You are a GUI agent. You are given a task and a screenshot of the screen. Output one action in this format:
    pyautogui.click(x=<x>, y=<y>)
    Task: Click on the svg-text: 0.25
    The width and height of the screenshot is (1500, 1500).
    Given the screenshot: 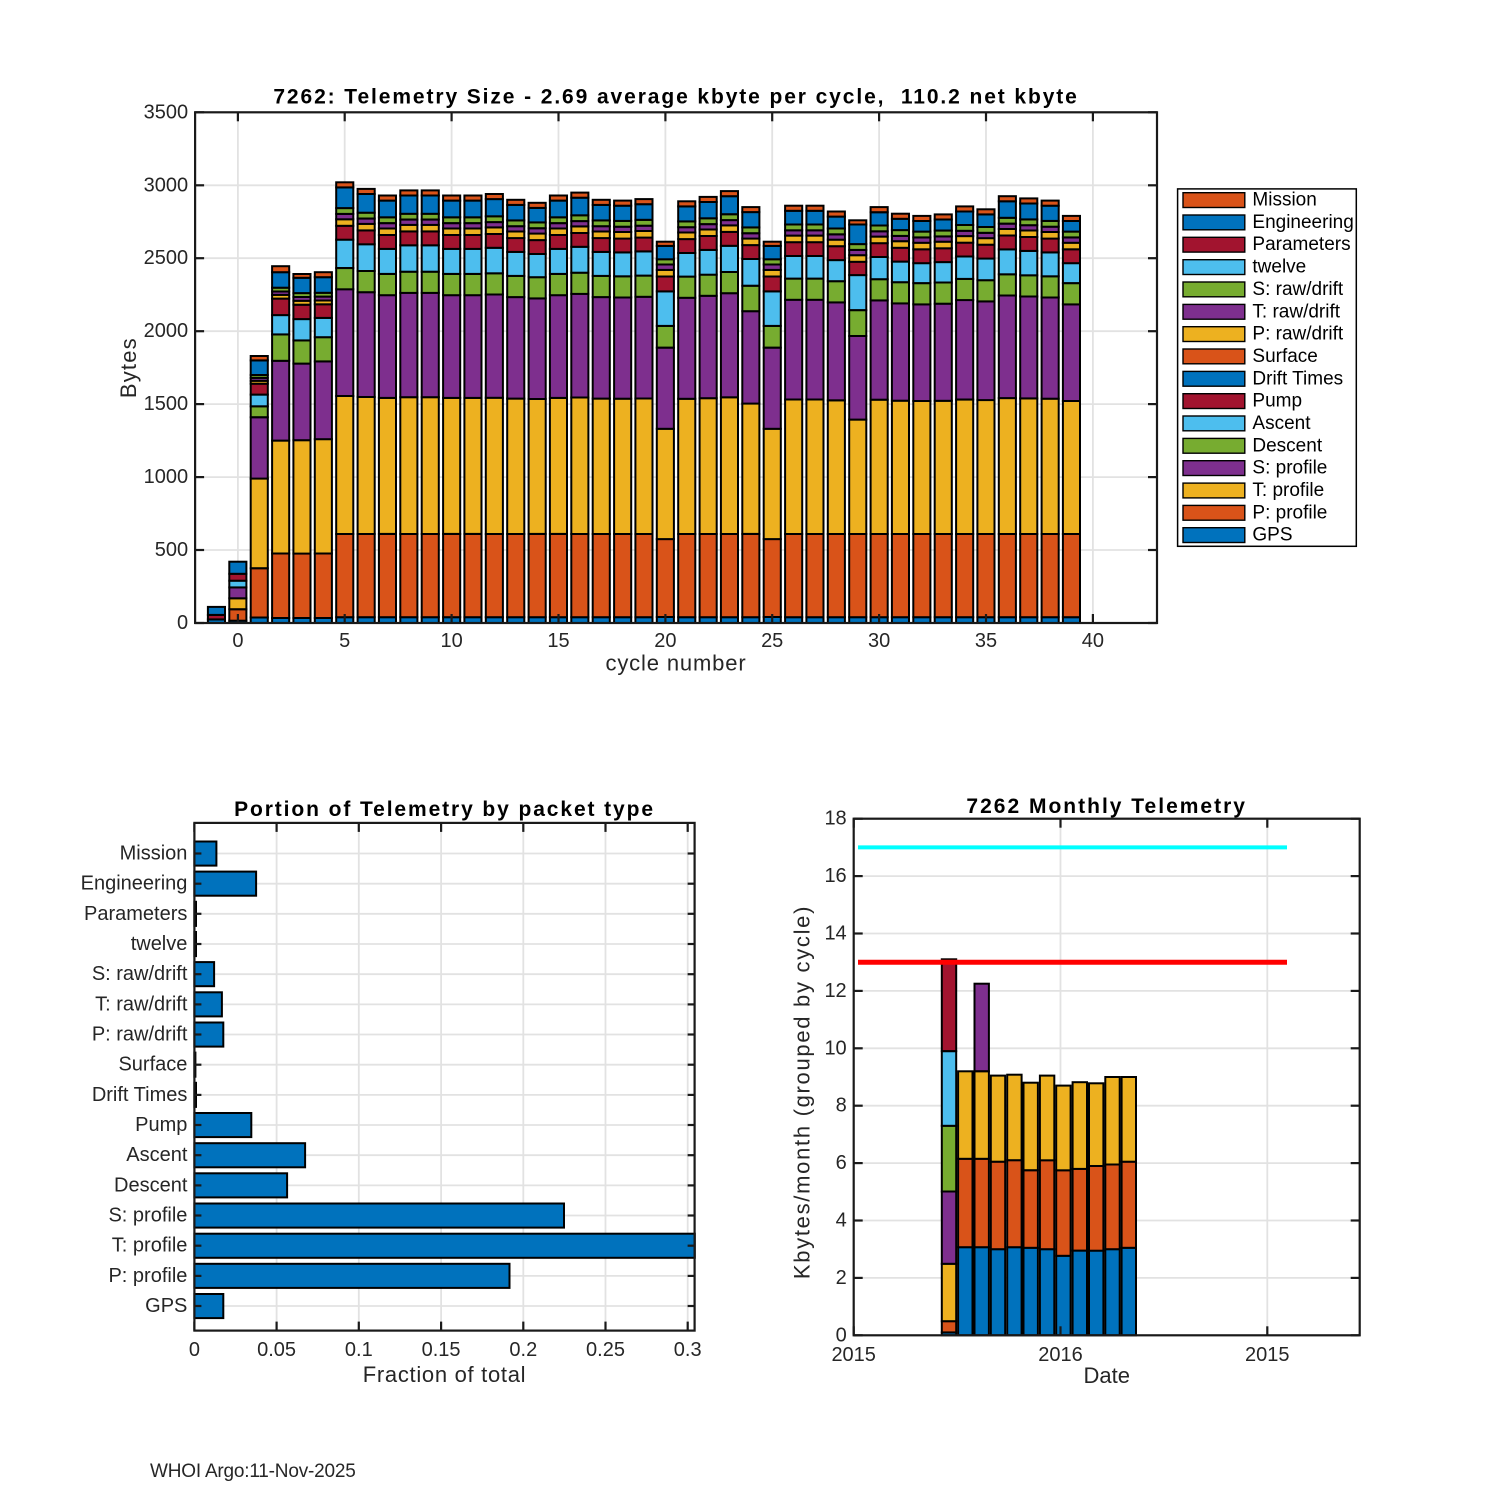 What is the action you would take?
    pyautogui.click(x=605, y=1350)
    